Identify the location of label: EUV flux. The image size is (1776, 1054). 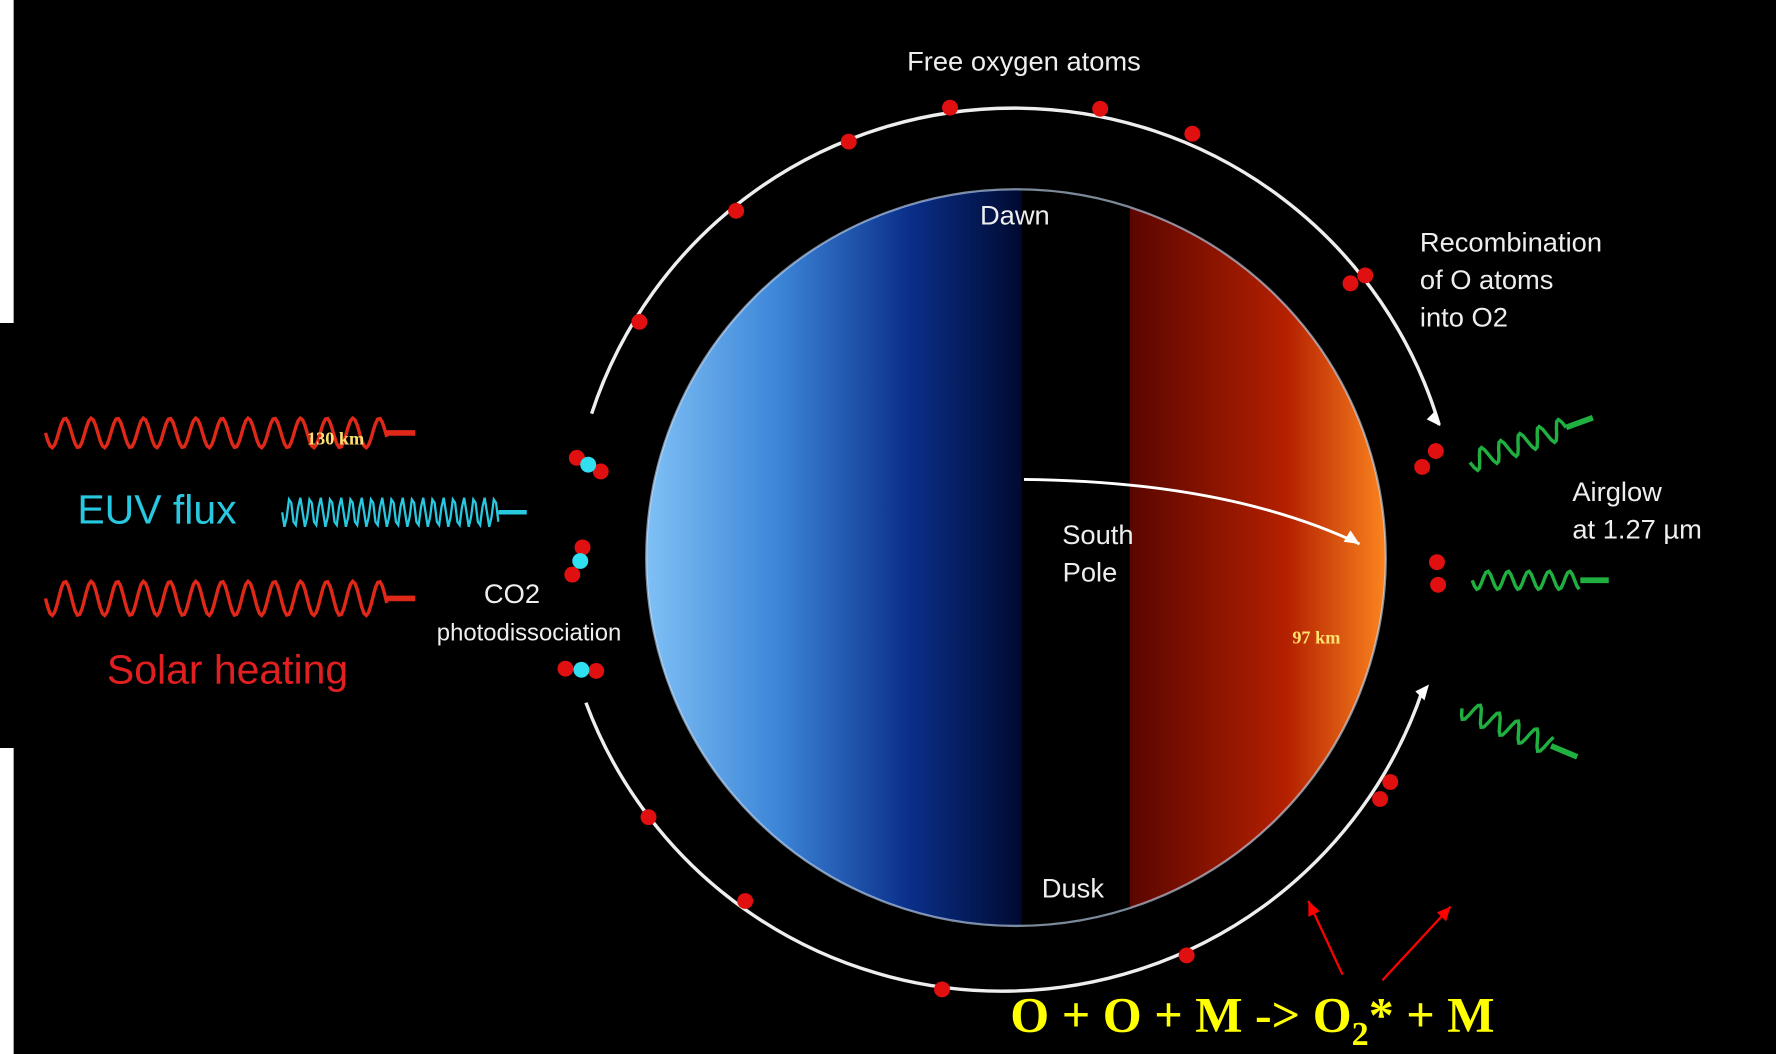
(156, 510).